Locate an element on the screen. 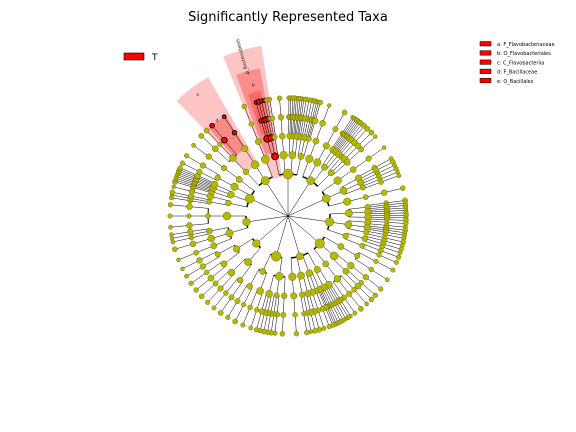 The image size is (576, 432). class-legend-swatch is located at coordinates (134, 56).